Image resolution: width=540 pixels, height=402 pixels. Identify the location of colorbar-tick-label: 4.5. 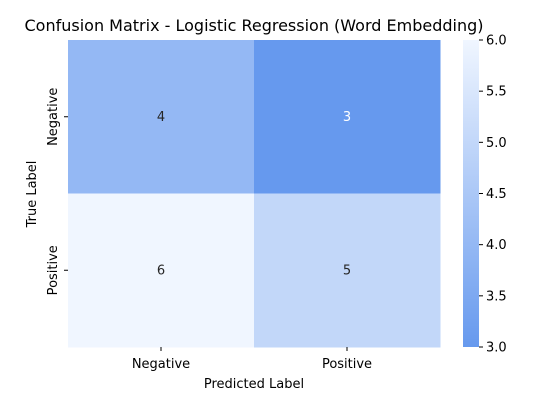
(496, 194).